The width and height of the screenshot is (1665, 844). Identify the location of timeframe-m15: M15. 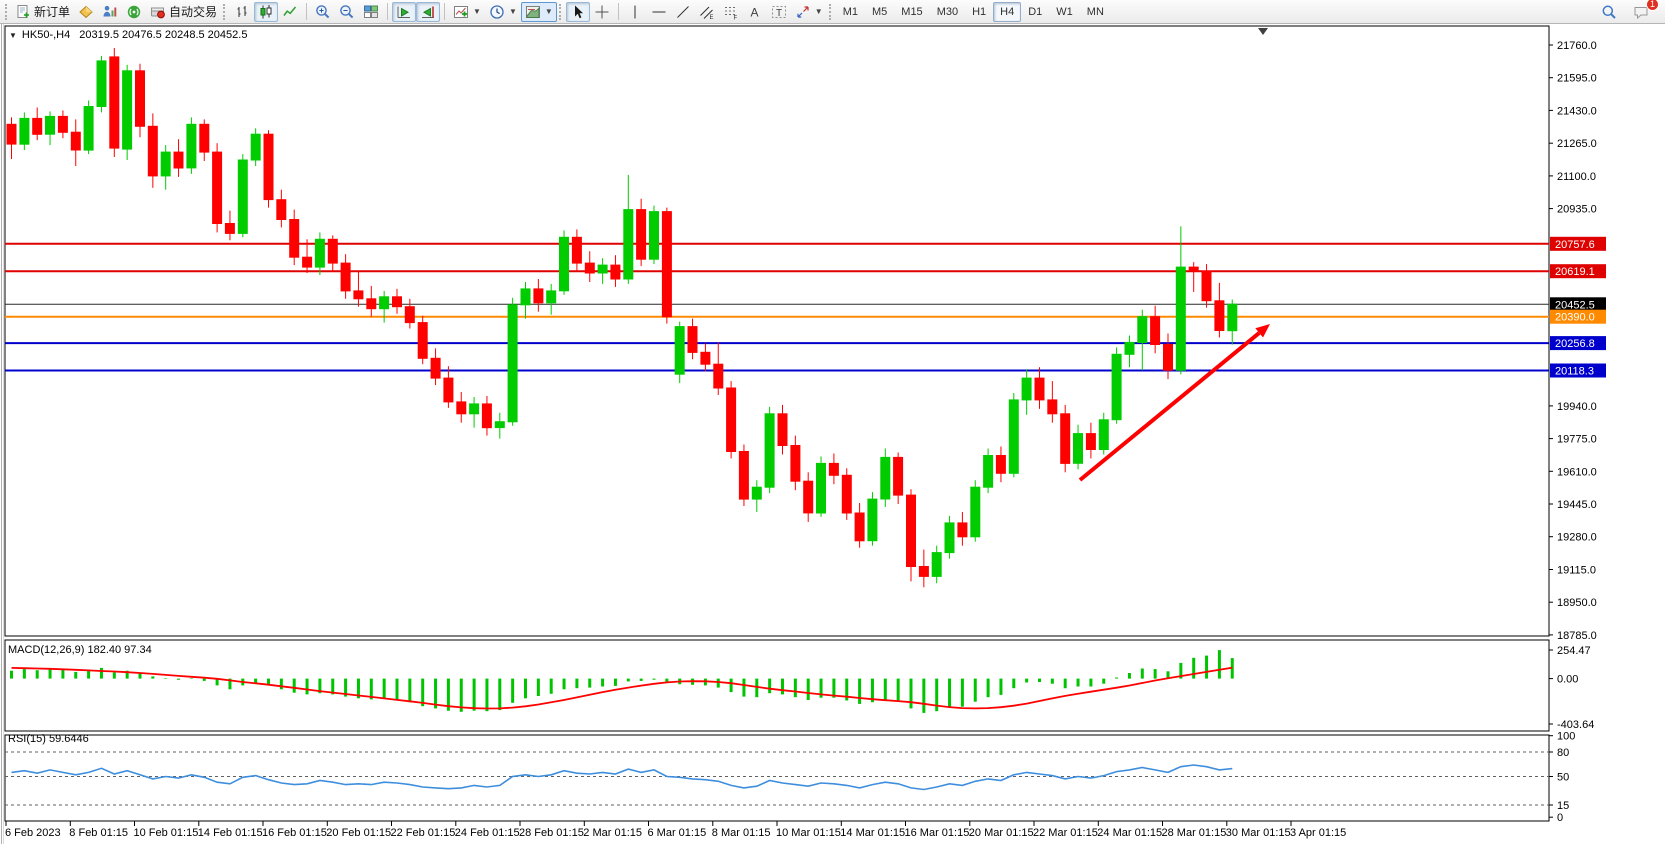
(912, 11).